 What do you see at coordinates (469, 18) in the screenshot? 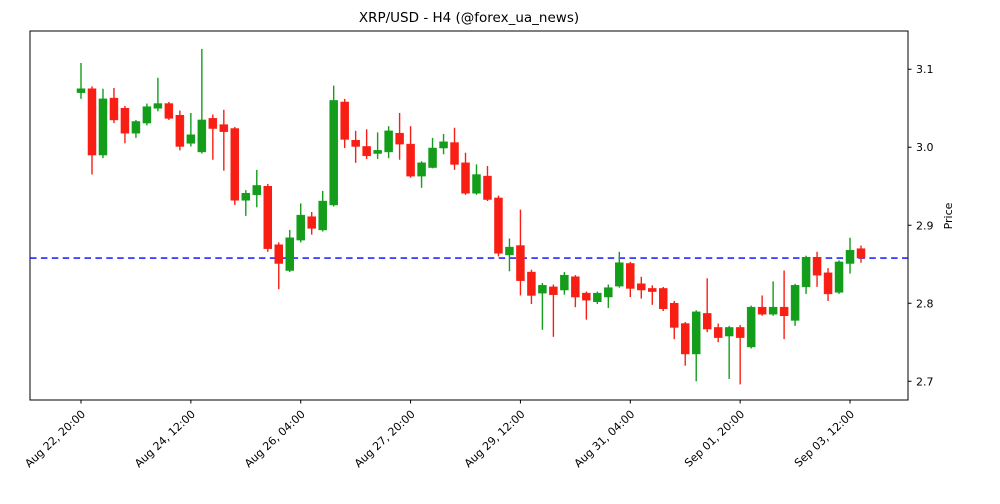
I see `chart-title: XRP/USD - H4 (@forex_ua_news)` at bounding box center [469, 18].